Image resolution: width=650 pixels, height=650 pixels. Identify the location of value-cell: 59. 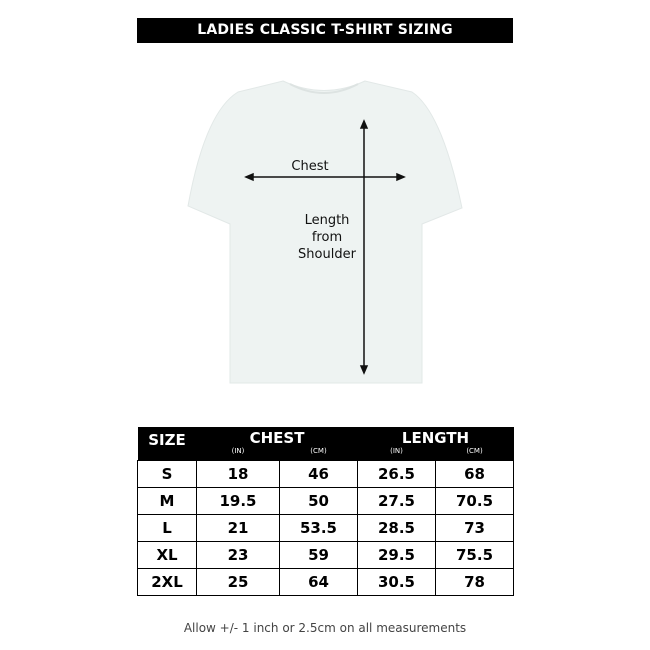
(318, 555).